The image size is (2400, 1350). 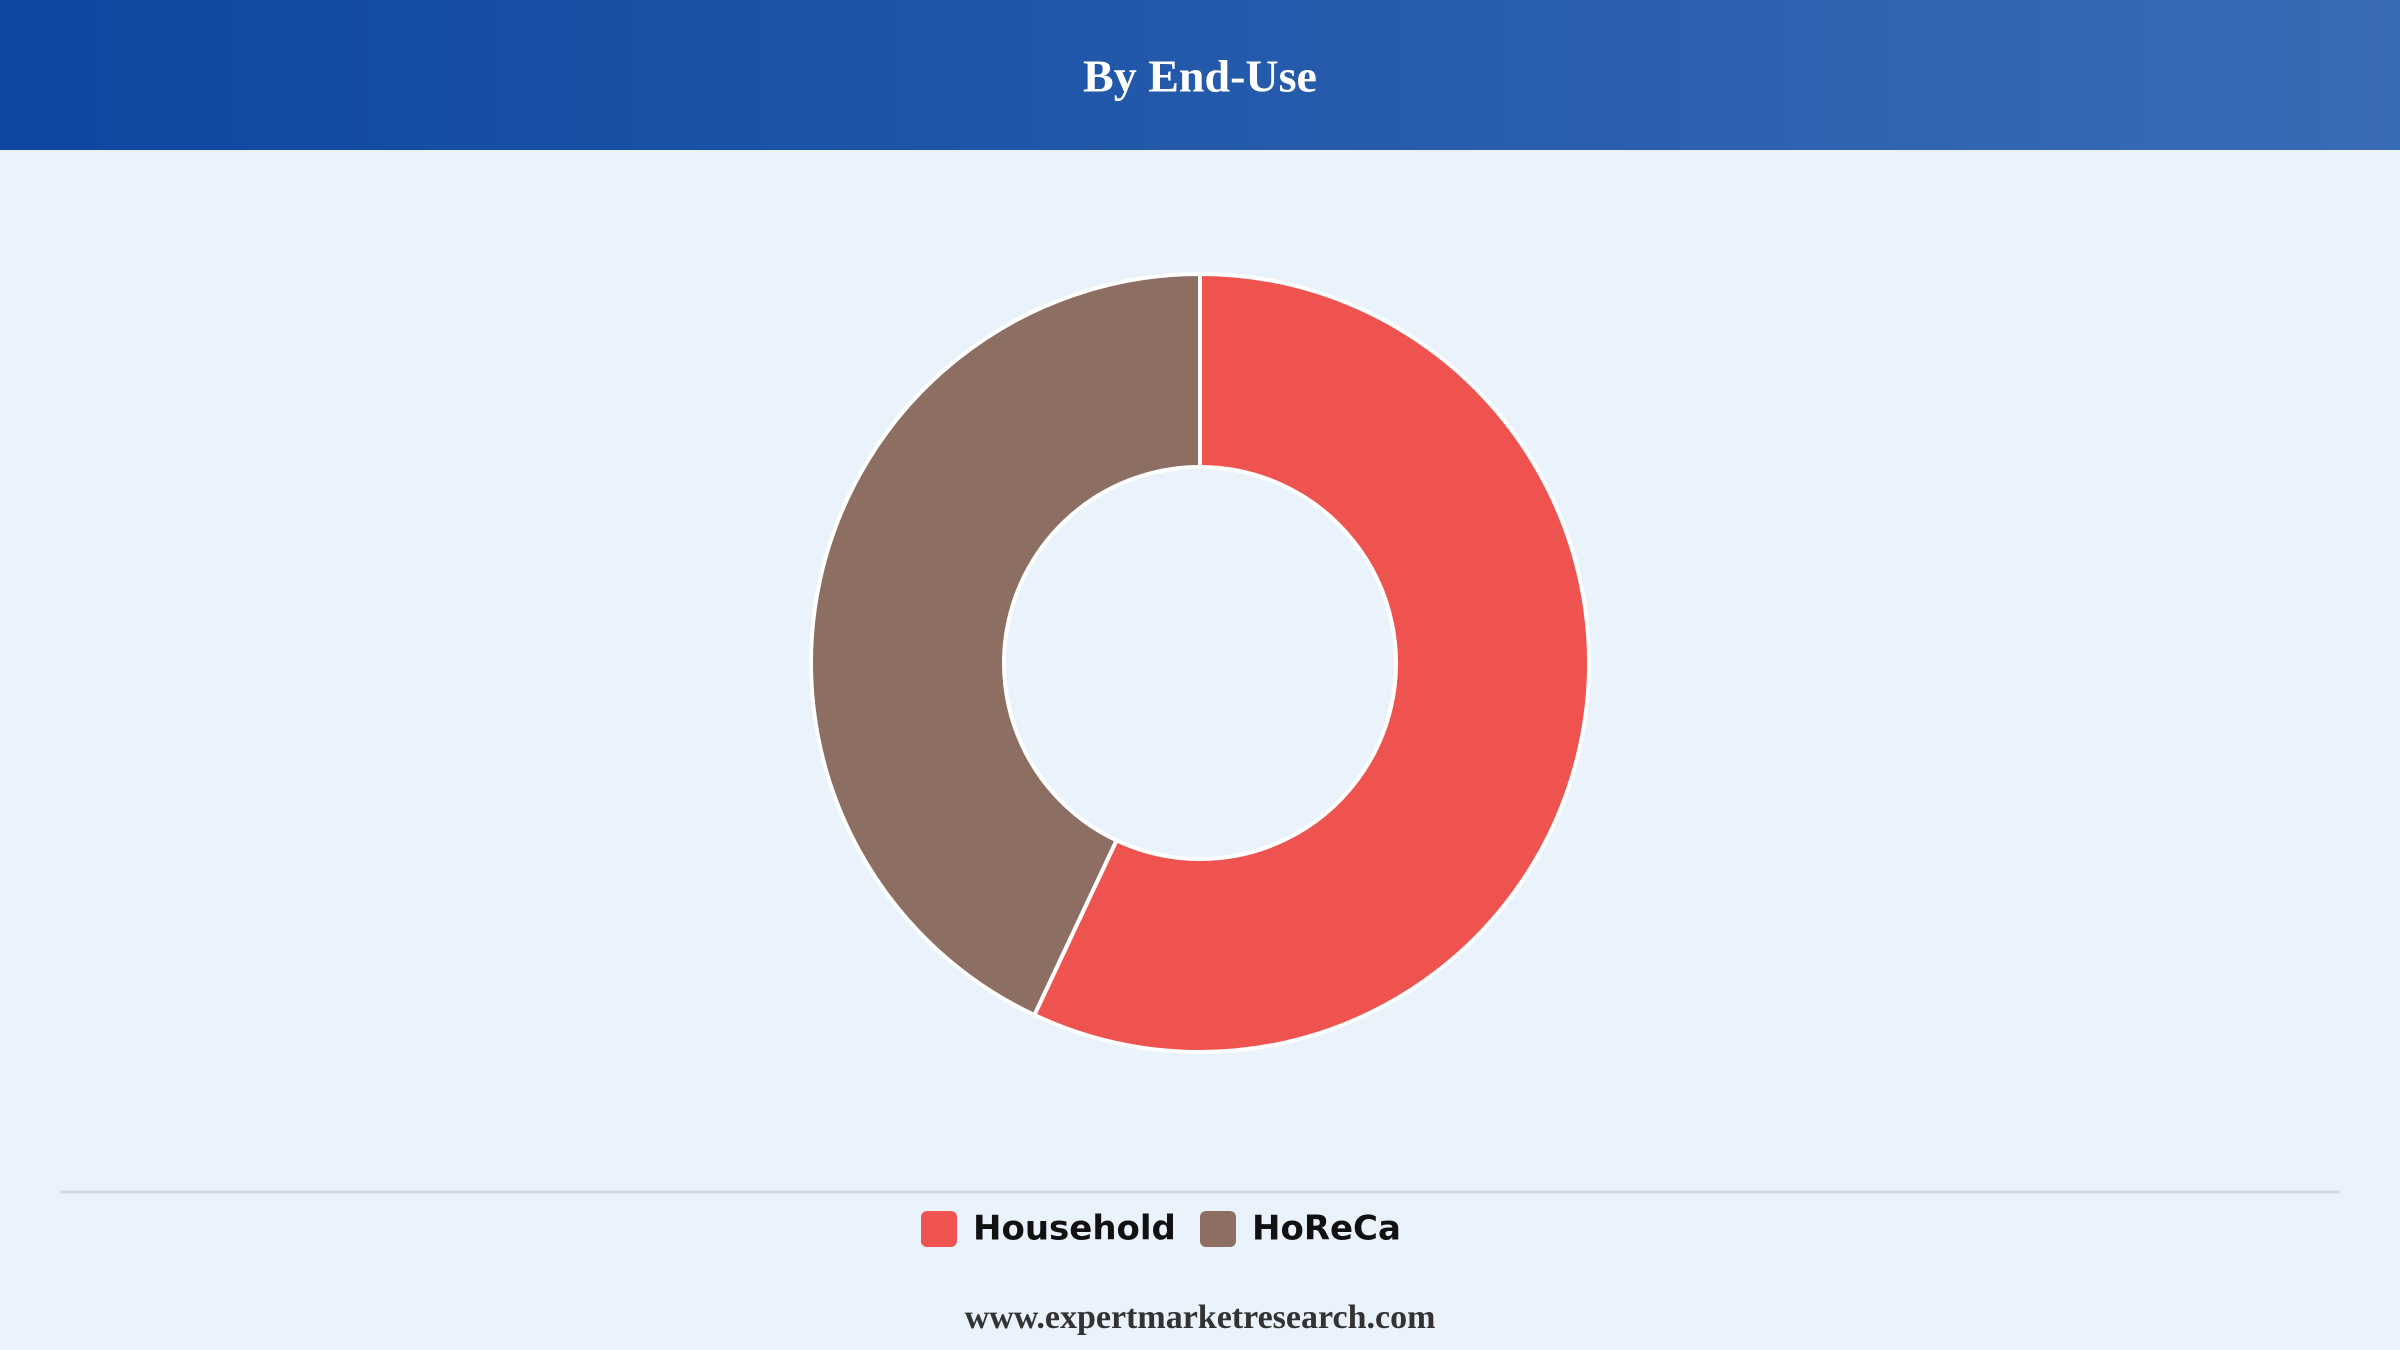 I want to click on legend-label: HoReCa, so click(x=1326, y=1229).